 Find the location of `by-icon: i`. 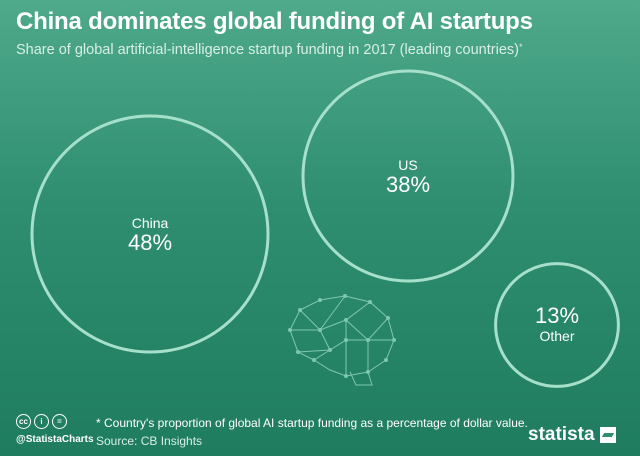

by-icon: i is located at coordinates (41, 421).